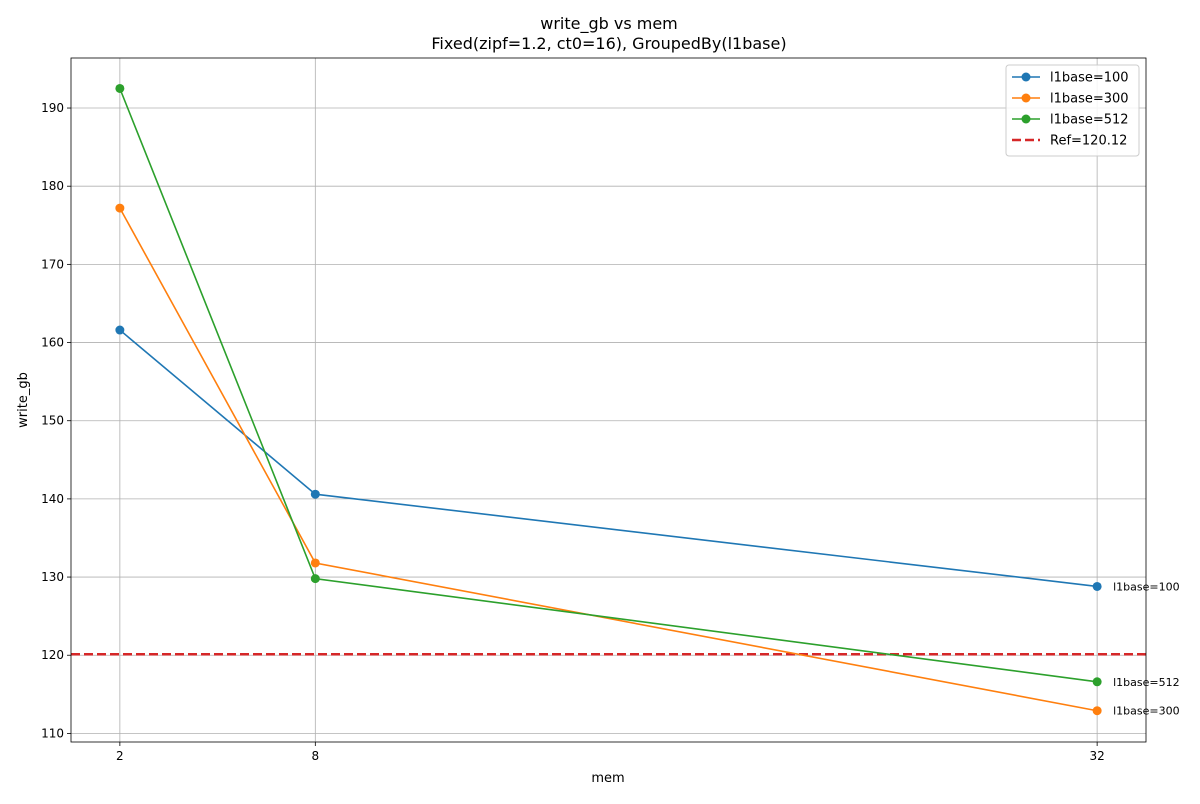  What do you see at coordinates (23, 400) in the screenshot?
I see `y-axis-label: write_gb` at bounding box center [23, 400].